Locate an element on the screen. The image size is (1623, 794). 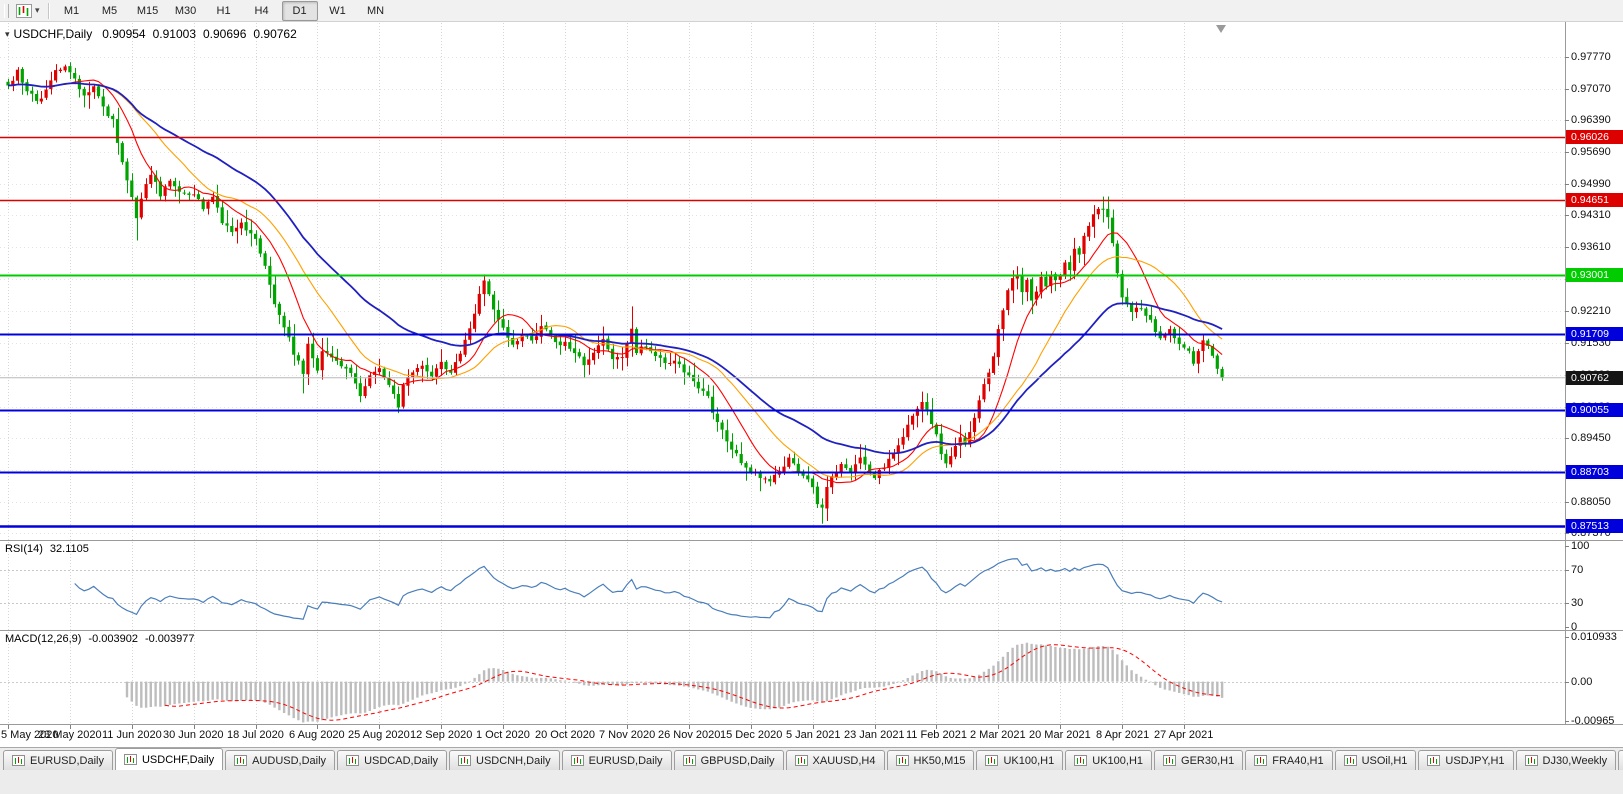
chart-tab-usoil-h1-13: USOil,H1 is located at coordinates (1375, 760).